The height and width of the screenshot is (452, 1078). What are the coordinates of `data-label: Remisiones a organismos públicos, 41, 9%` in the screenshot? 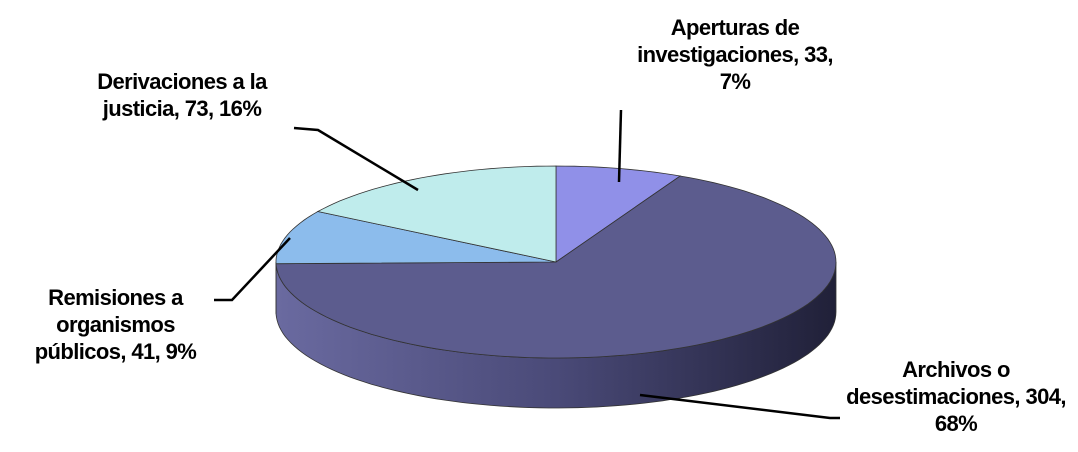 It's located at (115, 324).